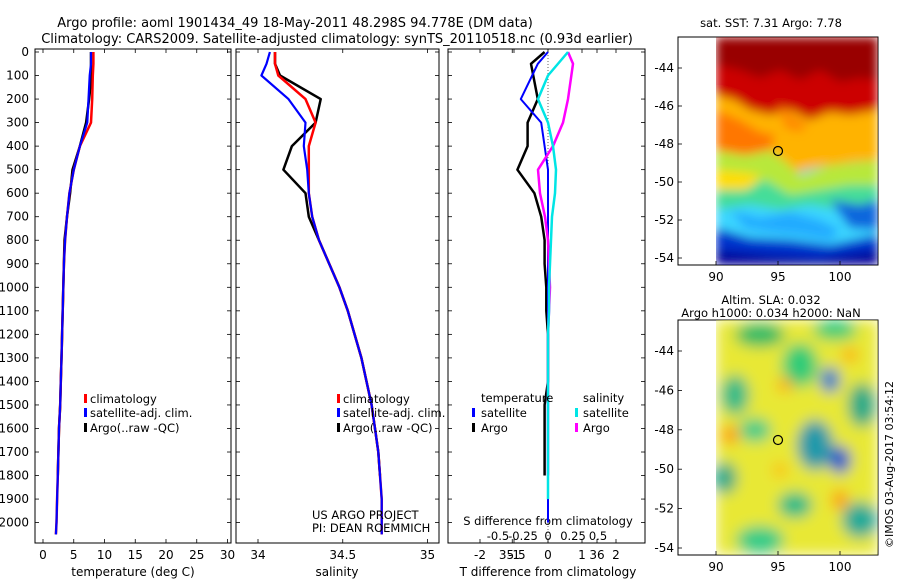  I want to click on x-tick-label: 35.5, so click(512, 555).